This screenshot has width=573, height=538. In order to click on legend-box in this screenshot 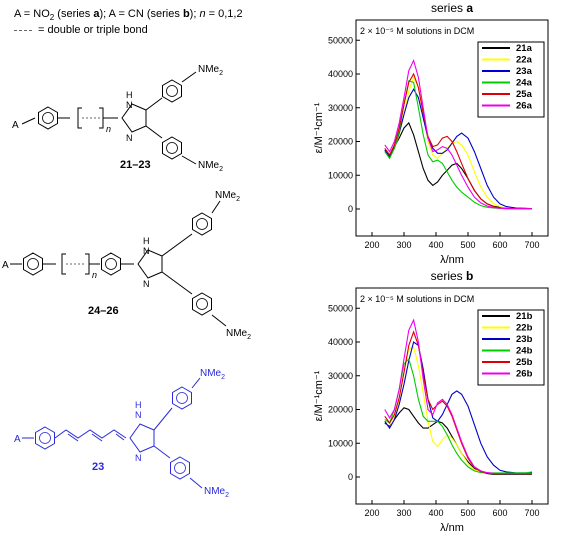, I will do `click(511, 347)`.